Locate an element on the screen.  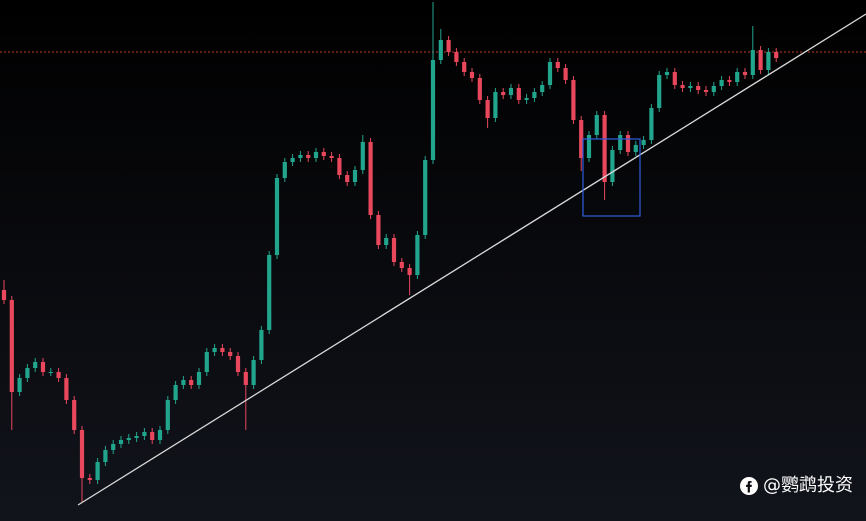
highlight-box is located at coordinates (611, 177).